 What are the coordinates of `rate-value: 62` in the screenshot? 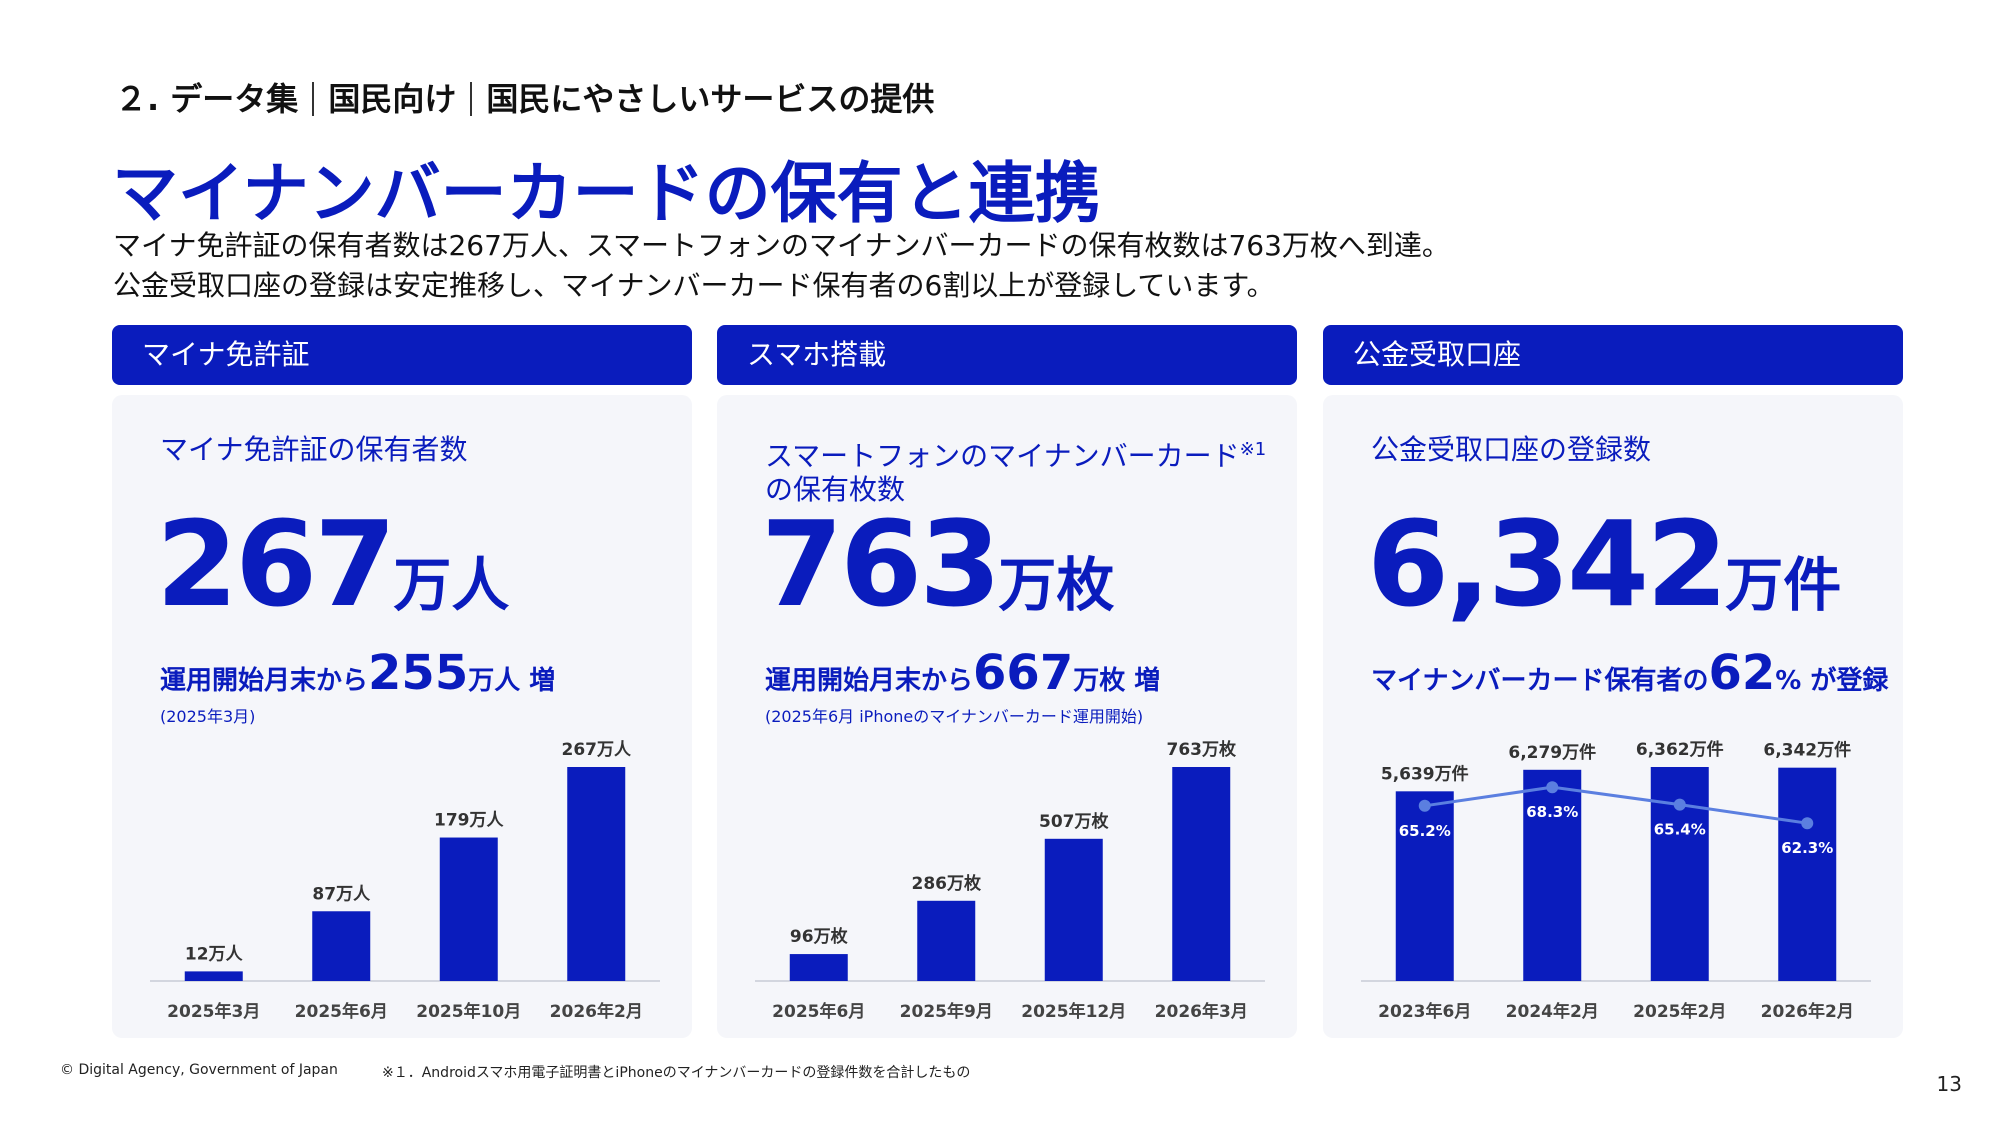 It's located at (1742, 673).